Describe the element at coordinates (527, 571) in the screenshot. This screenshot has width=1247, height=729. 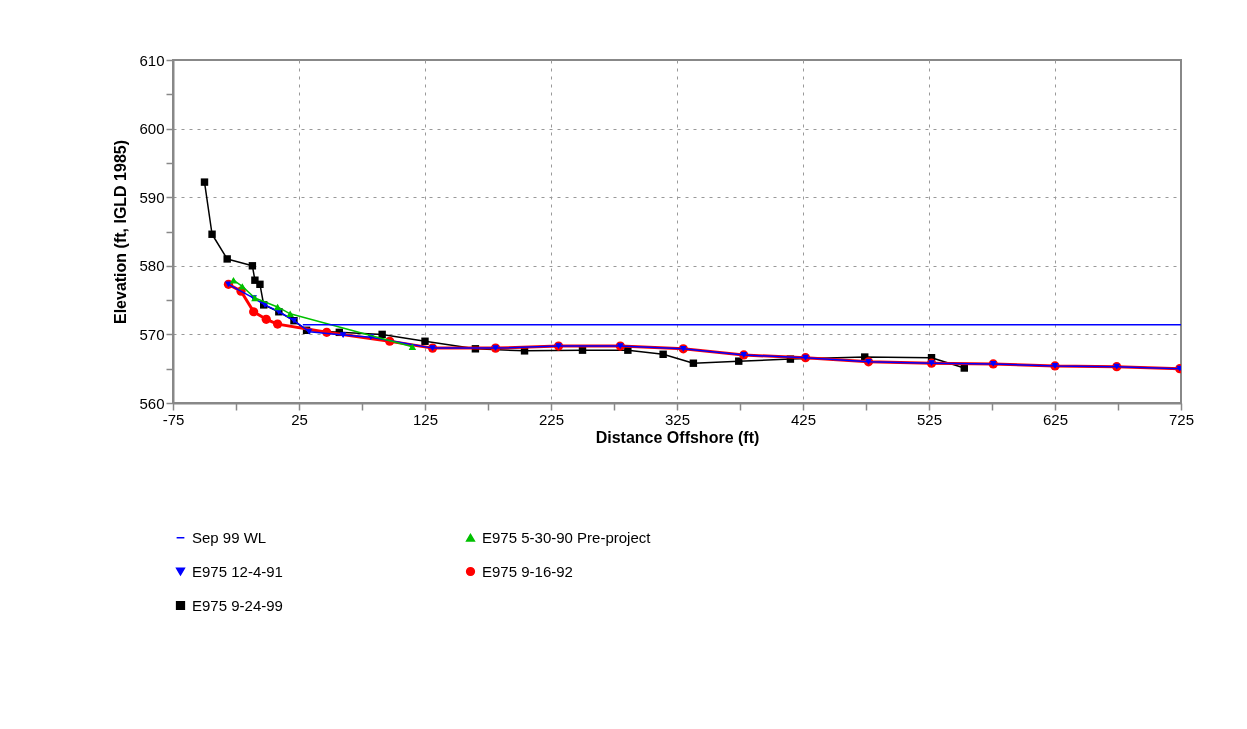
I see `legend-label: E975 9-16-92` at that location.